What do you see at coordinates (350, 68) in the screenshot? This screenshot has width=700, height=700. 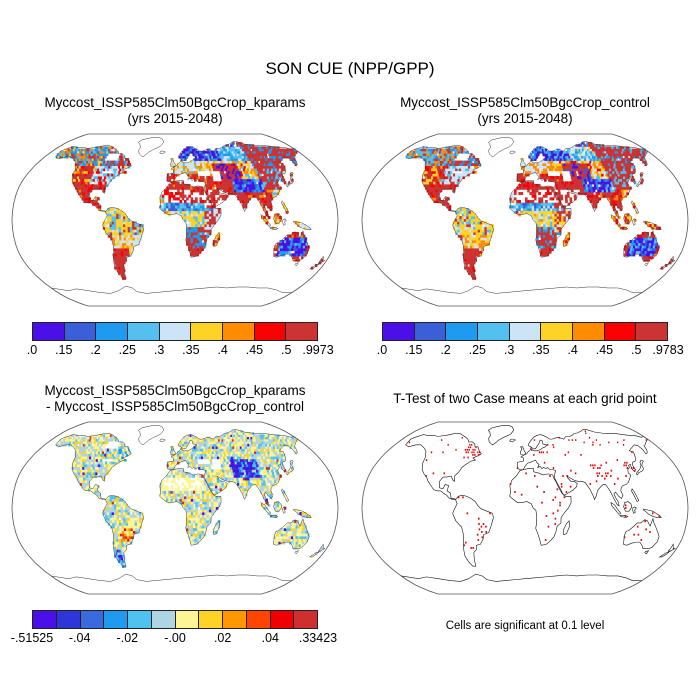 I see `figure-title: SON CUE (NPP/GPP)` at bounding box center [350, 68].